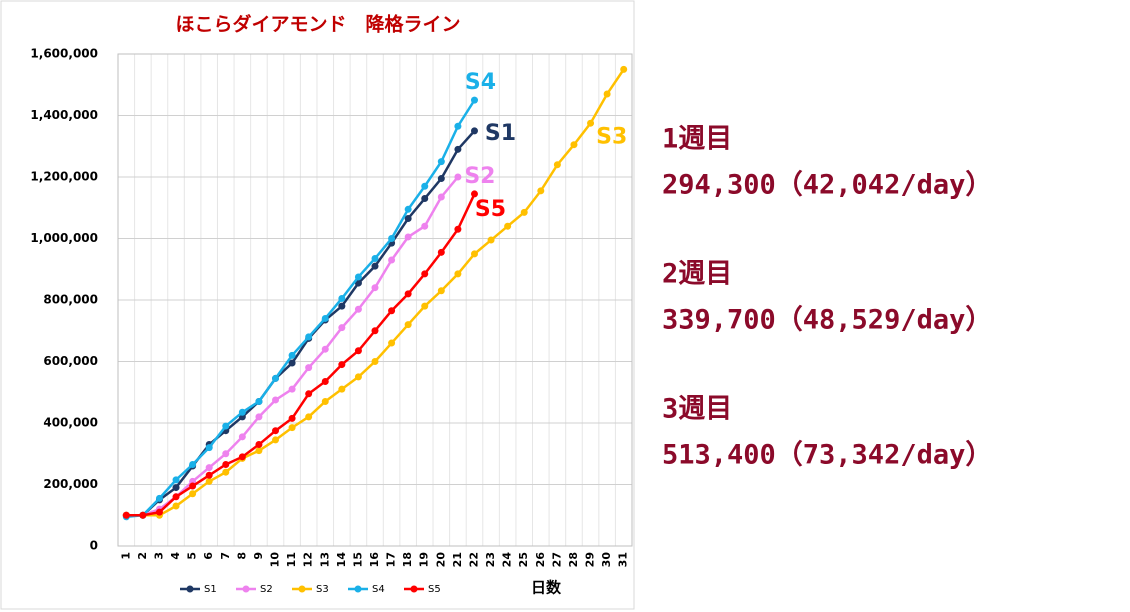 The height and width of the screenshot is (612, 1130). I want to click on x-tick-label: 13, so click(324, 559).